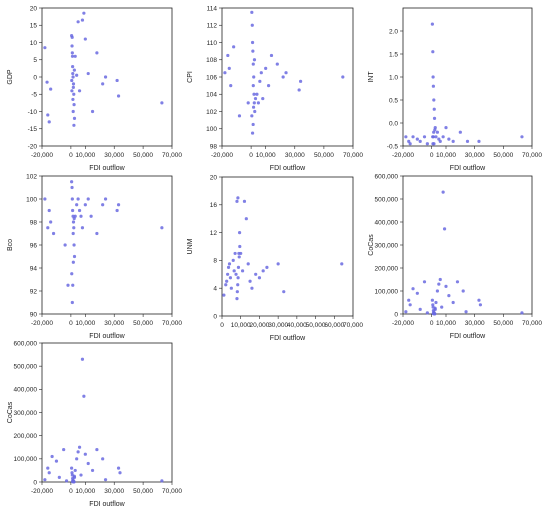 The width and height of the screenshot is (550, 510). What do you see at coordinates (35, 60) in the screenshot?
I see `y-tick-label: 5` at bounding box center [35, 60].